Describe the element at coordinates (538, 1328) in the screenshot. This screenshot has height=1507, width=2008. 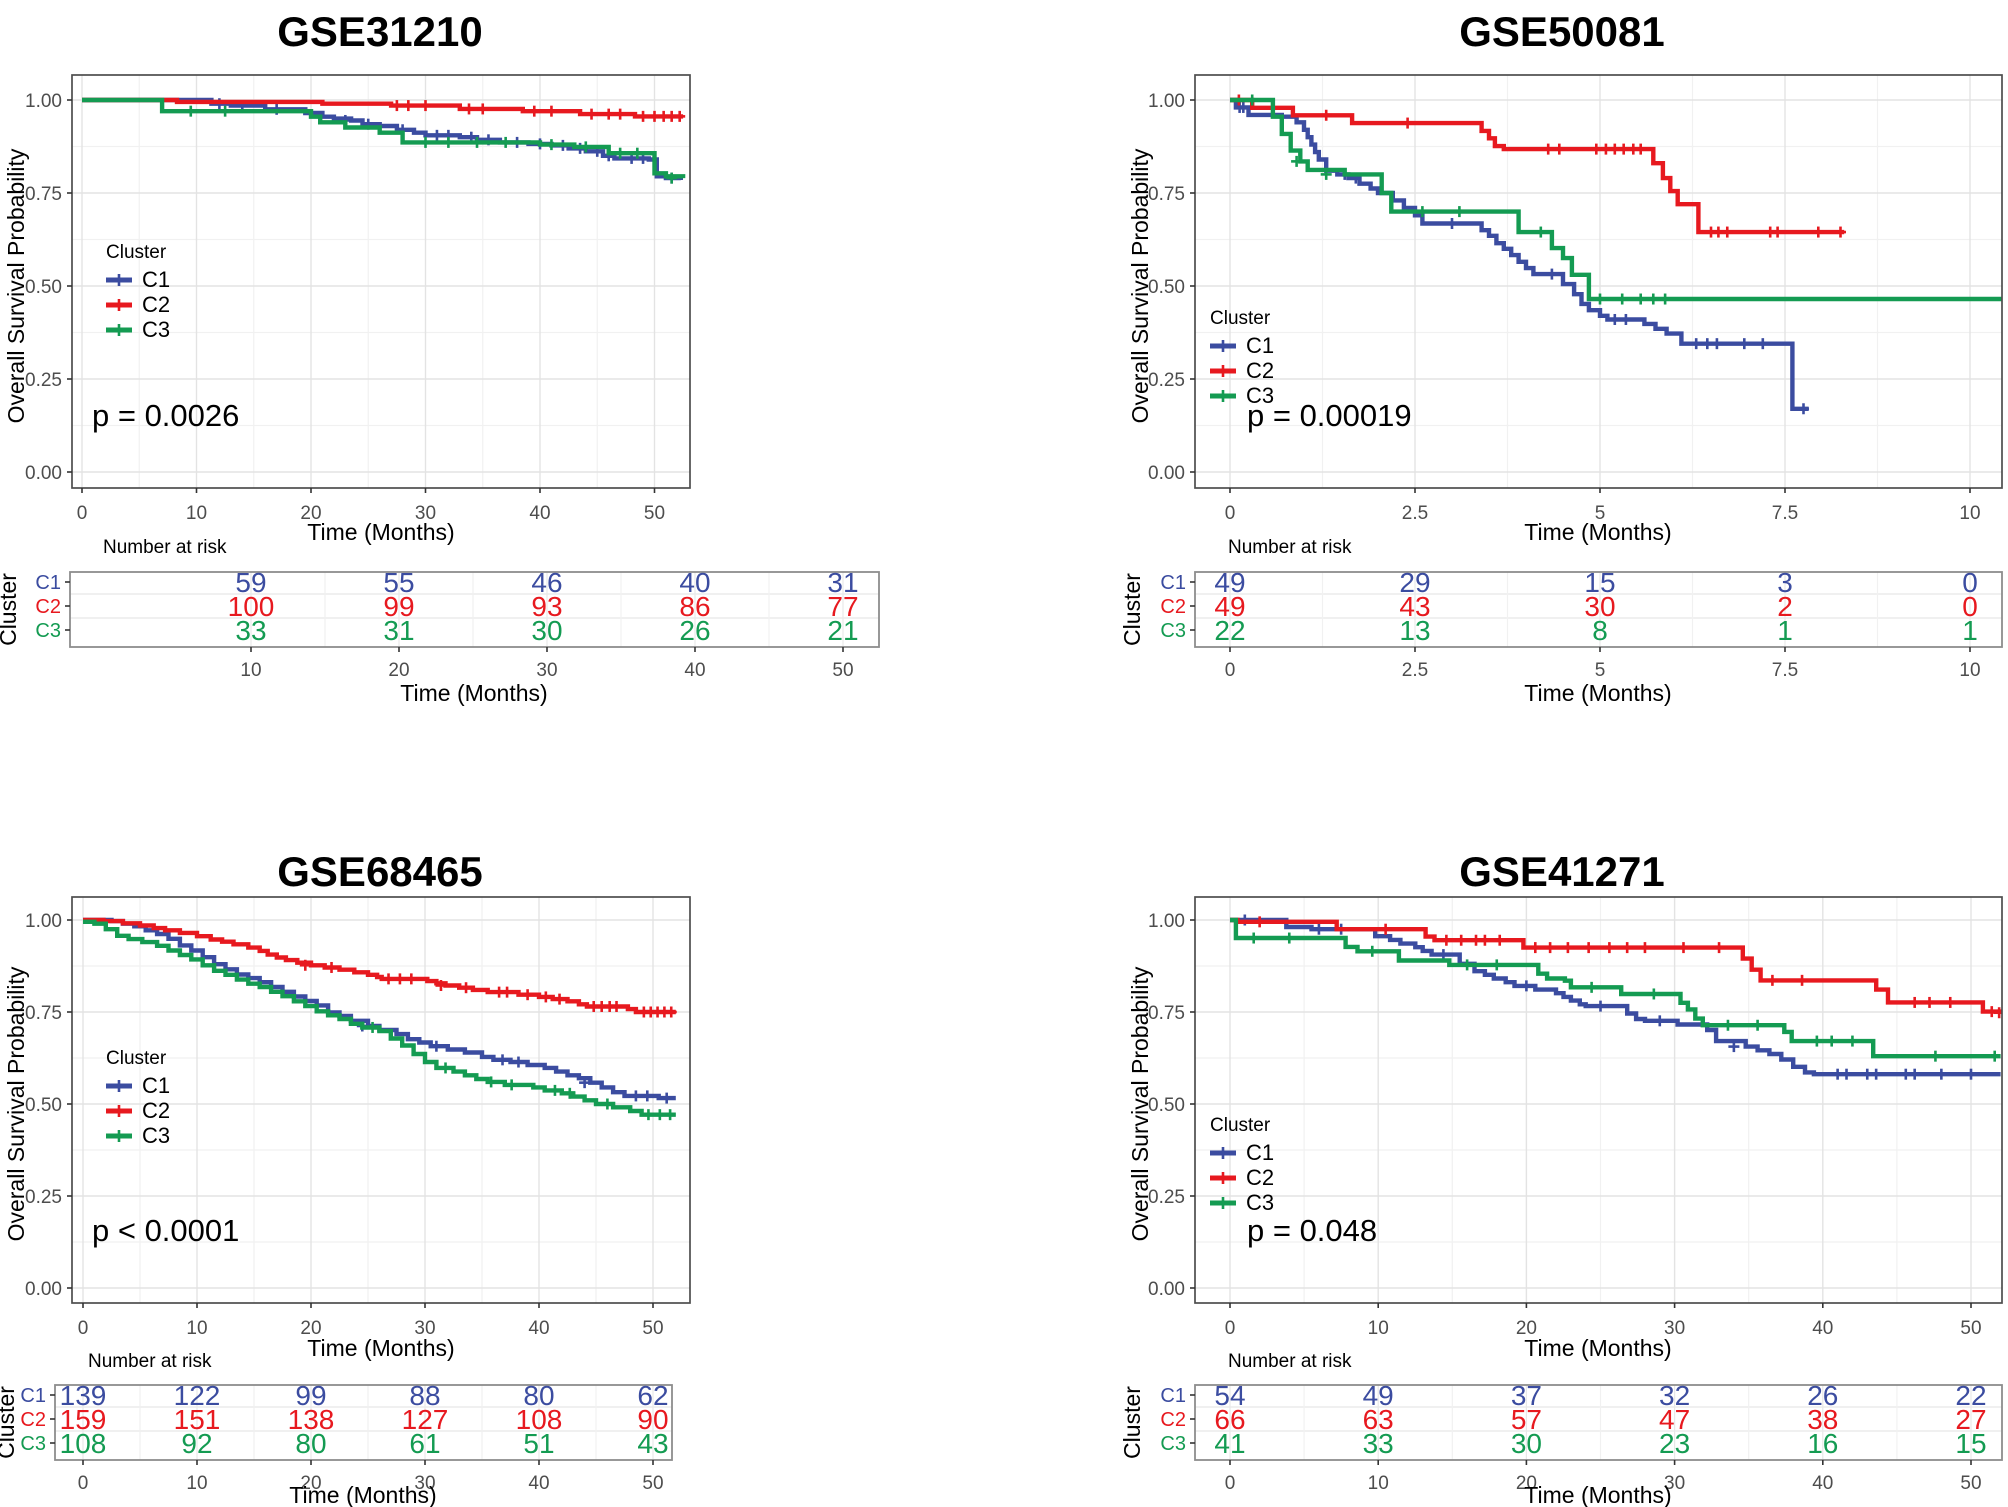
I see `x-tick-label: 40` at that location.